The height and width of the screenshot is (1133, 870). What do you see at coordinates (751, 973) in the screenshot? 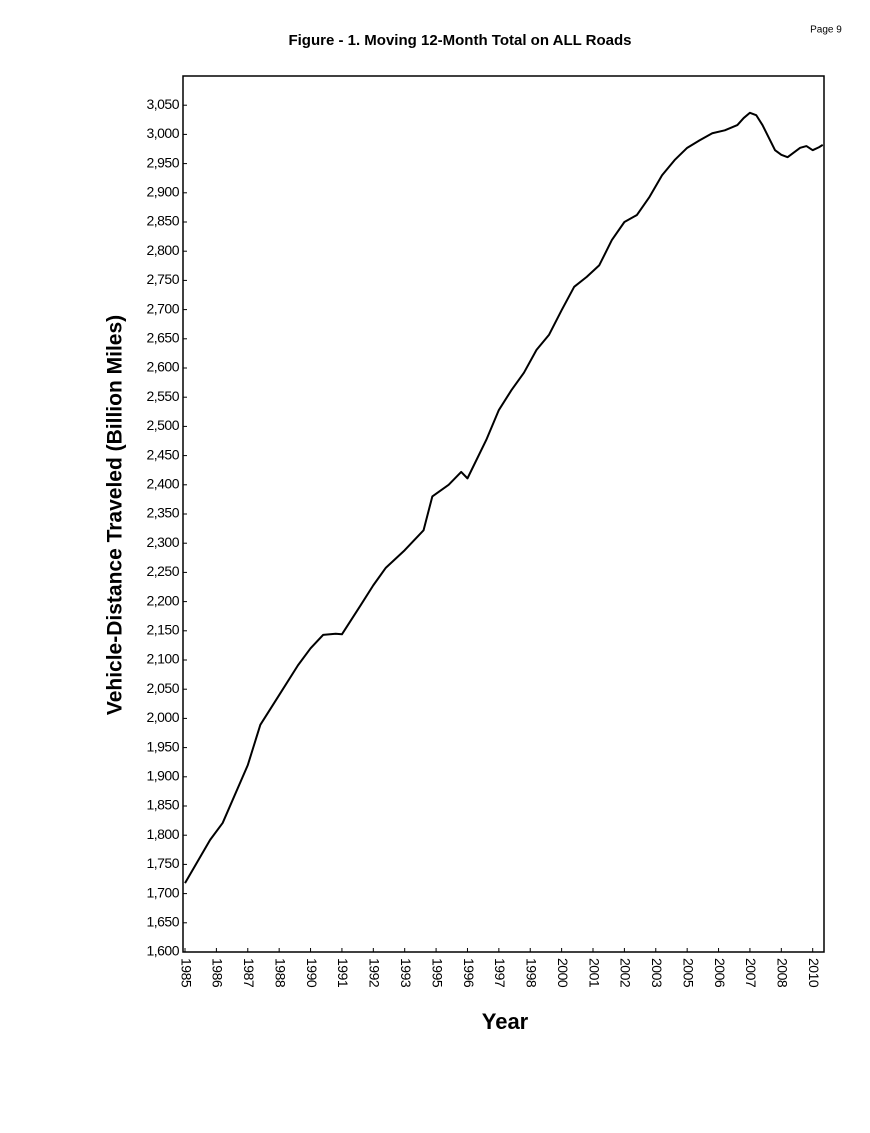
I see `x-tick-label: 2007` at bounding box center [751, 973].